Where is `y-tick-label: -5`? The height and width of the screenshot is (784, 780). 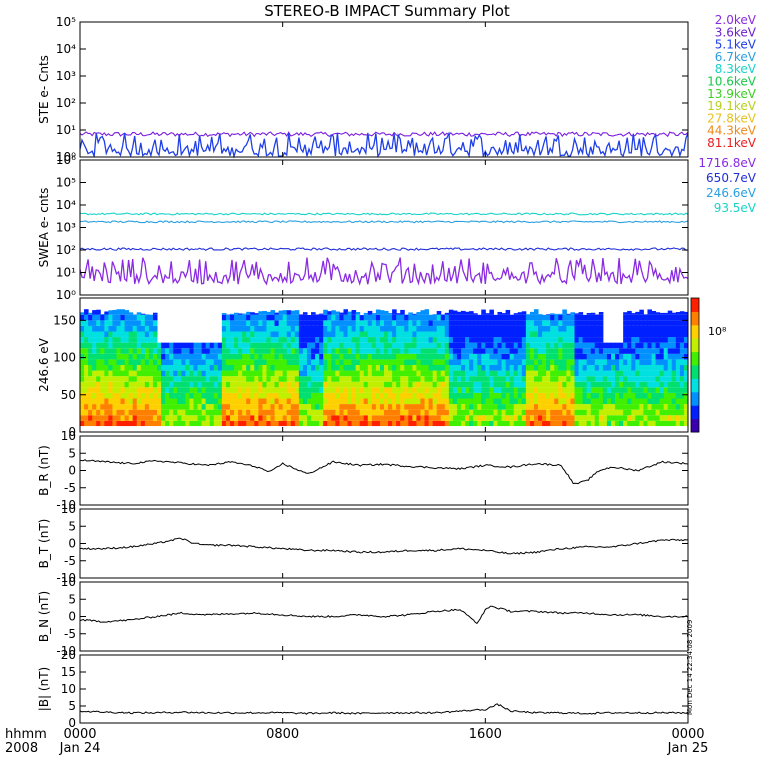 y-tick-label: -5 is located at coordinates (70, 561).